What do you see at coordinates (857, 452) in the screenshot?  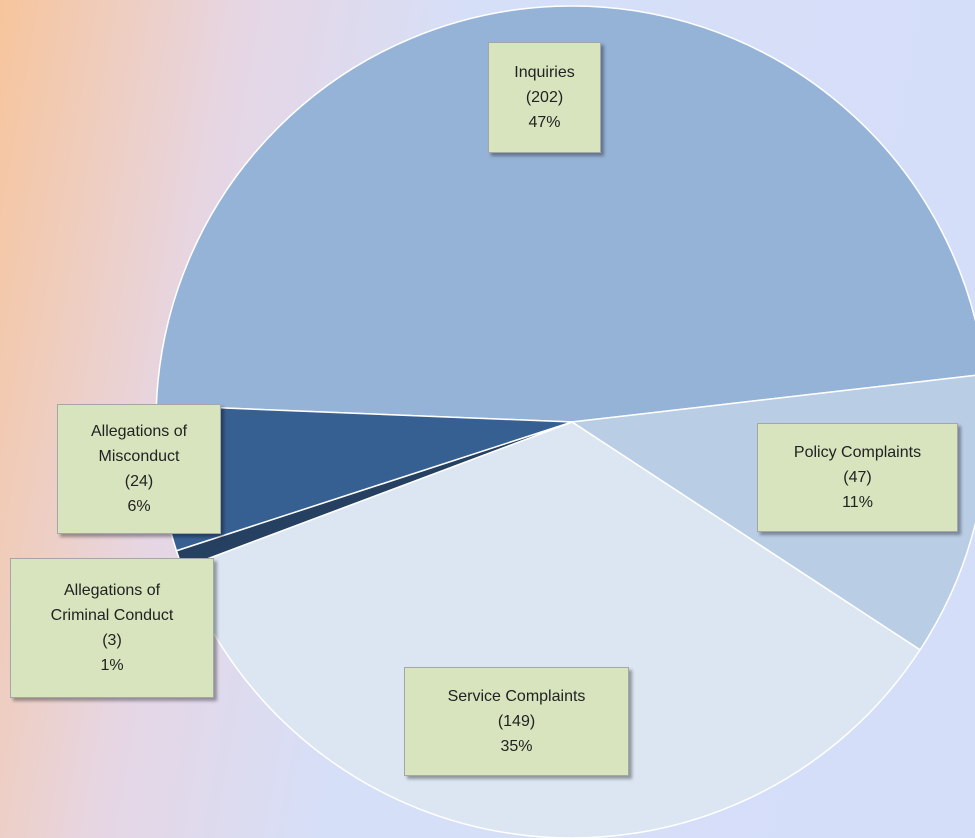 I see `label-text: Policy Complaints` at bounding box center [857, 452].